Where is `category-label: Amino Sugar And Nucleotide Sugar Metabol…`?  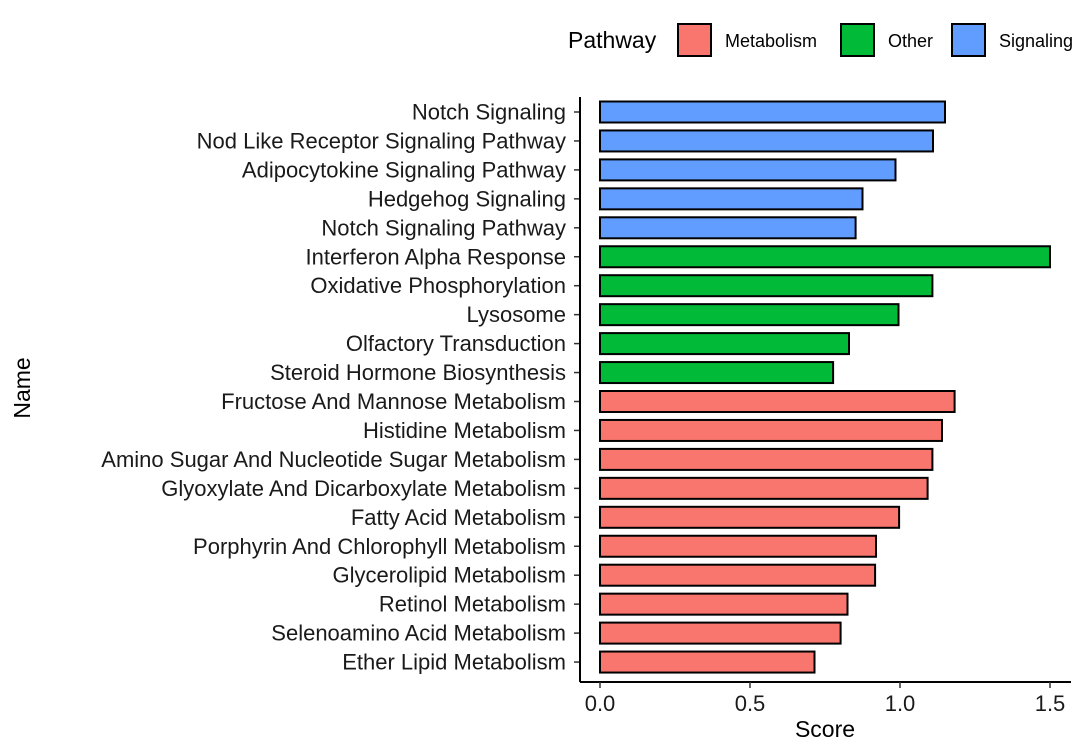 category-label: Amino Sugar And Nucleotide Sugar Metabol… is located at coordinates (333, 459).